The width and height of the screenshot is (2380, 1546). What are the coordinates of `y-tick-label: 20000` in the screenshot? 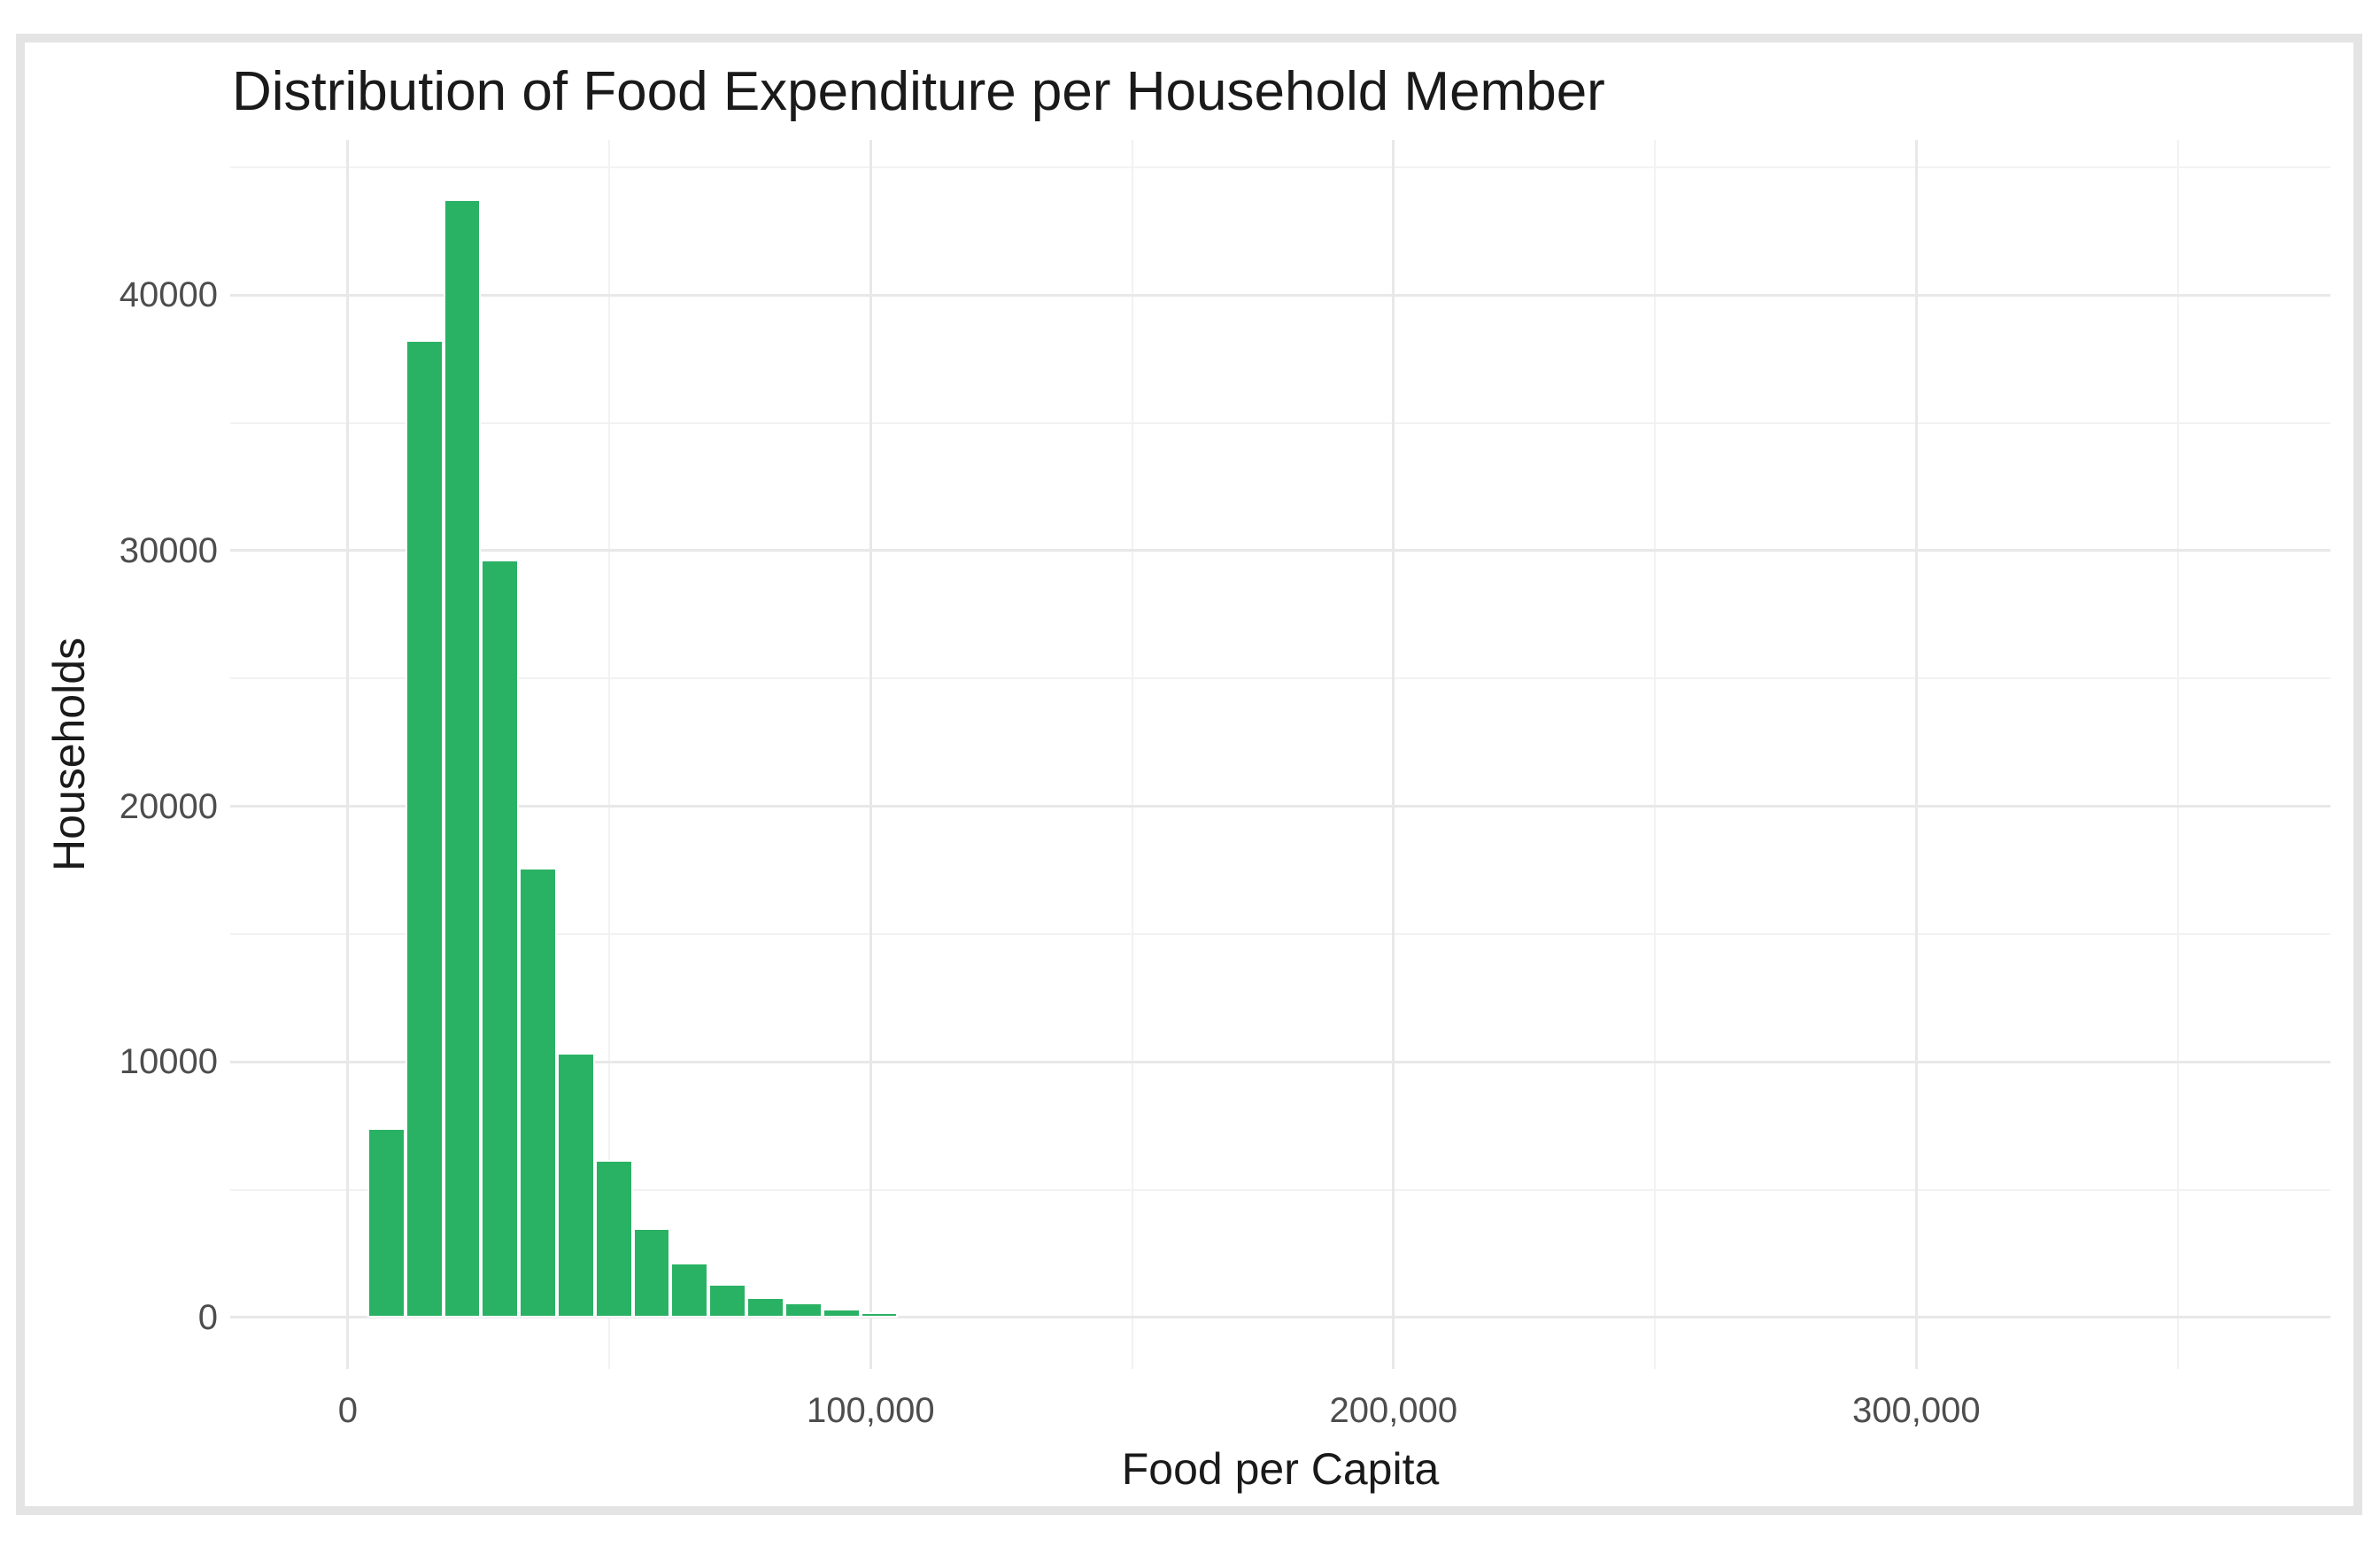 It's located at (168, 806).